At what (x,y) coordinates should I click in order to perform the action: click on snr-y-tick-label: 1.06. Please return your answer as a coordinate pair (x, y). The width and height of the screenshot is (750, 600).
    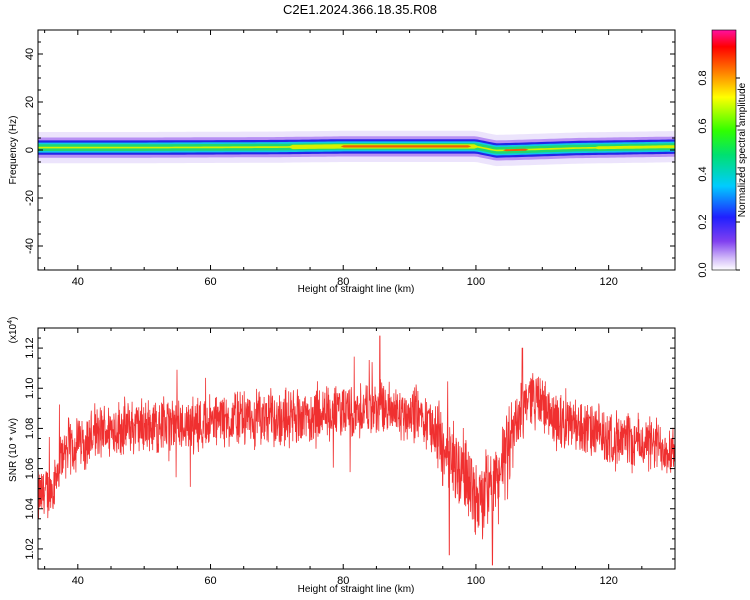
    Looking at the image, I should click on (30, 468).